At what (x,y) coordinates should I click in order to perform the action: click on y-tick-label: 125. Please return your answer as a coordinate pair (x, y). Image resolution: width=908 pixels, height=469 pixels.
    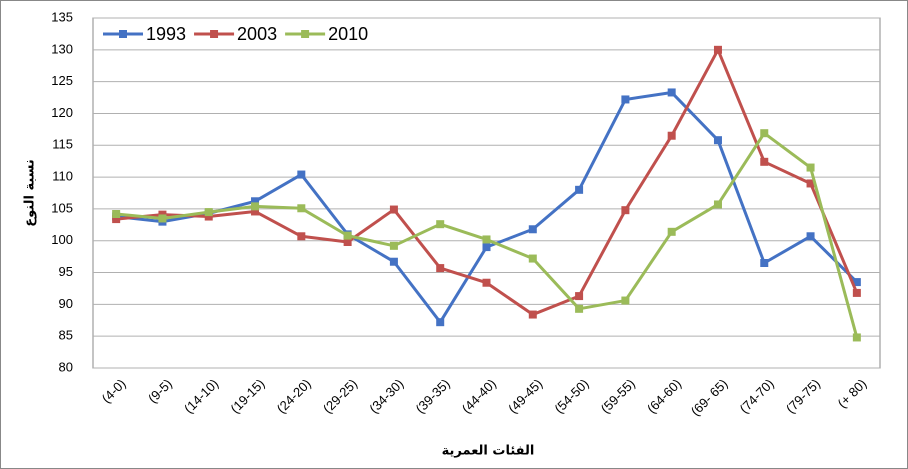
    Looking at the image, I should click on (62, 80).